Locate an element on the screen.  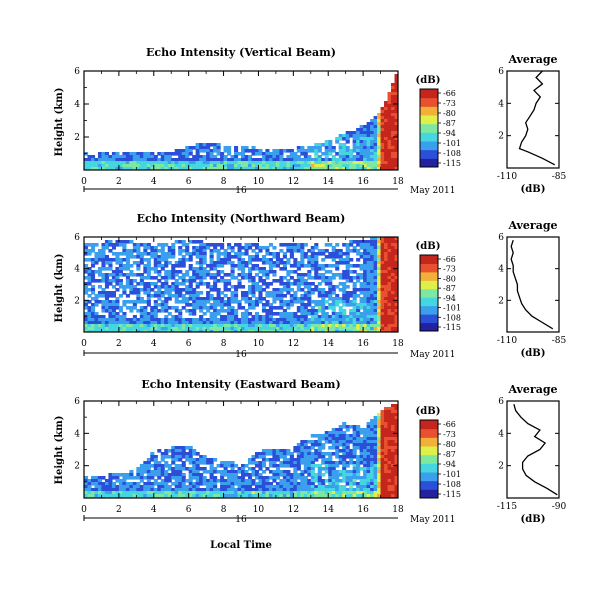
colorbar-frame is located at coordinates (429, 293).